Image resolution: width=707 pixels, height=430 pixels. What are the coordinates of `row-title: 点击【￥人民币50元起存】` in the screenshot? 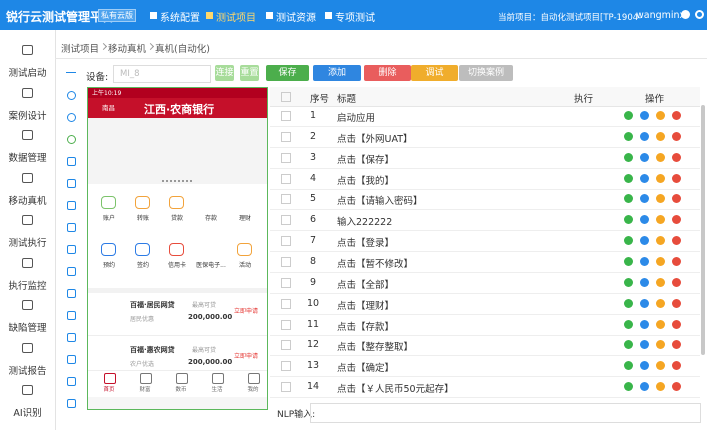 It's located at (395, 390).